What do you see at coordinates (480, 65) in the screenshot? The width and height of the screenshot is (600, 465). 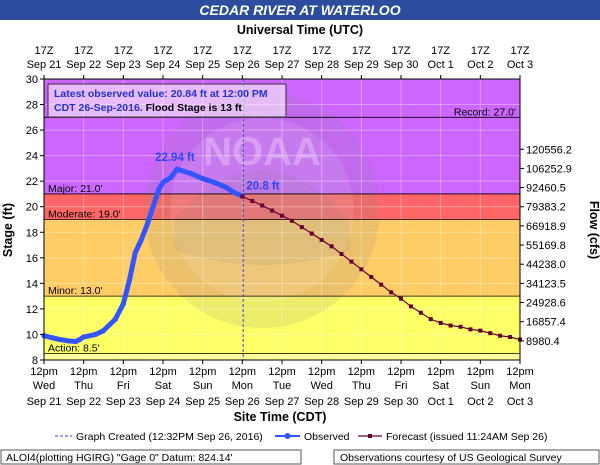 I see `top-tick-date: Oct 2` at bounding box center [480, 65].